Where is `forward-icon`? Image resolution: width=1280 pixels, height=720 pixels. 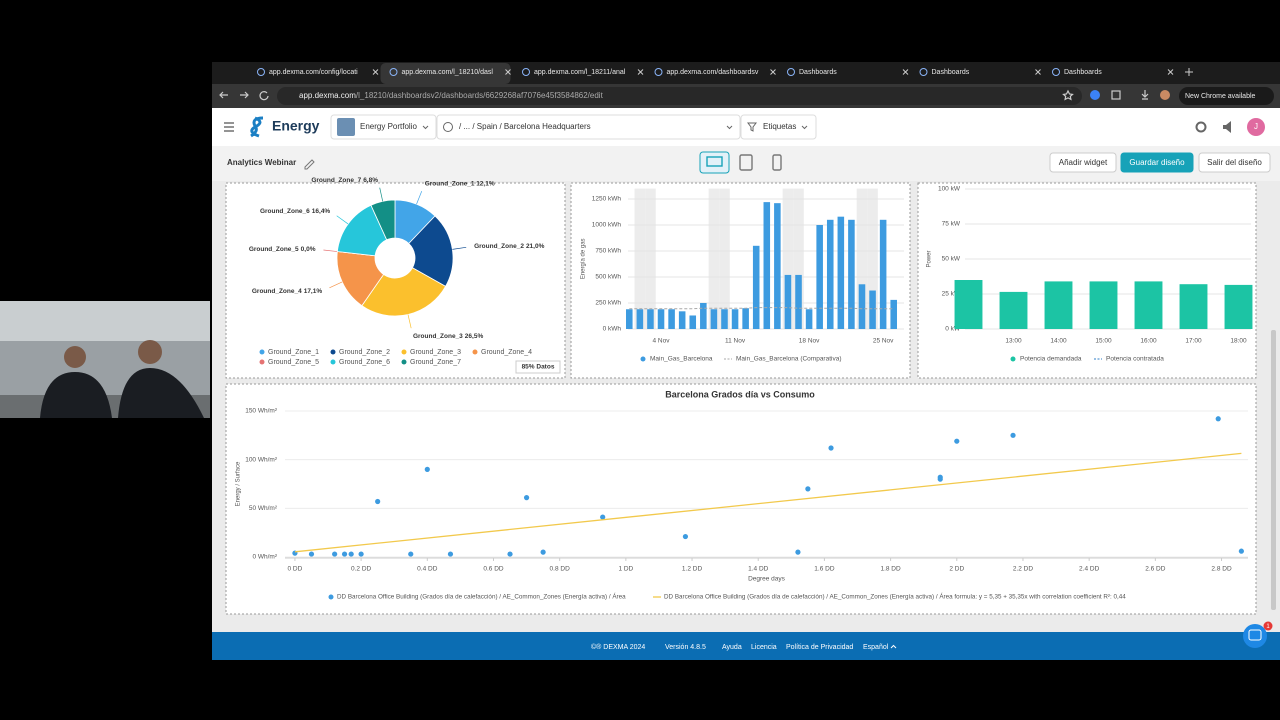
forward-icon is located at coordinates (244, 95).